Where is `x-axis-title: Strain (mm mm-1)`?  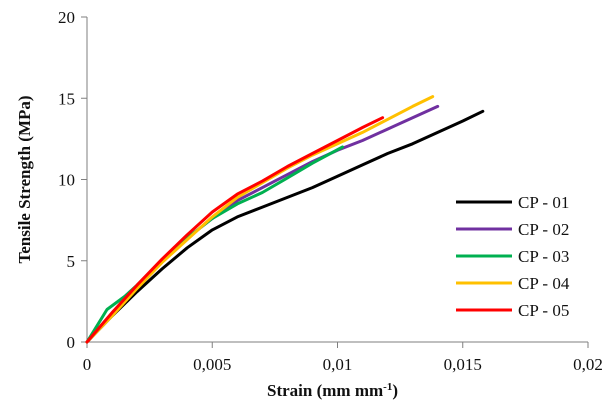 x-axis-title: Strain (mm mm-1) is located at coordinates (332, 390).